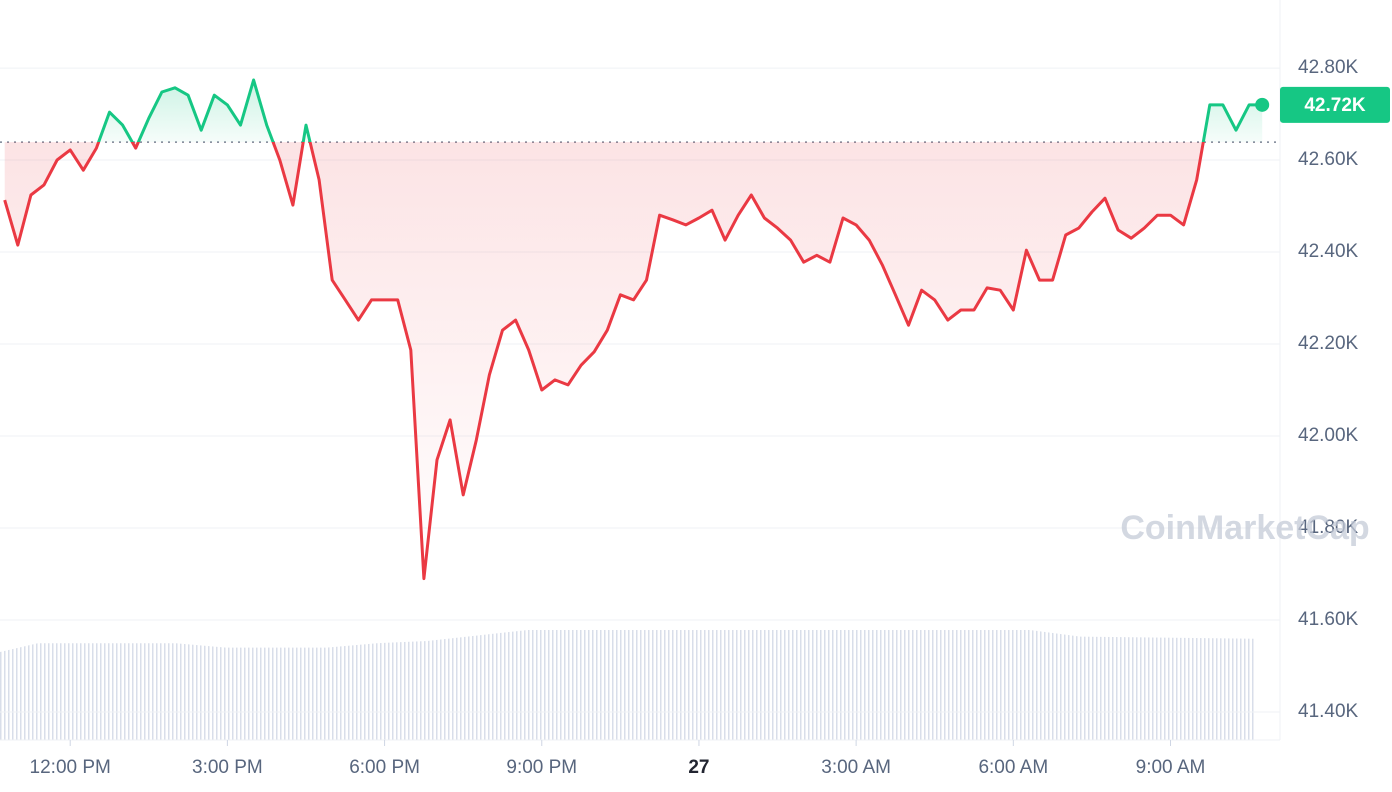 This screenshot has height=792, width=1392. What do you see at coordinates (227, 767) in the screenshot?
I see `x-tick-label: 3:00 PM` at bounding box center [227, 767].